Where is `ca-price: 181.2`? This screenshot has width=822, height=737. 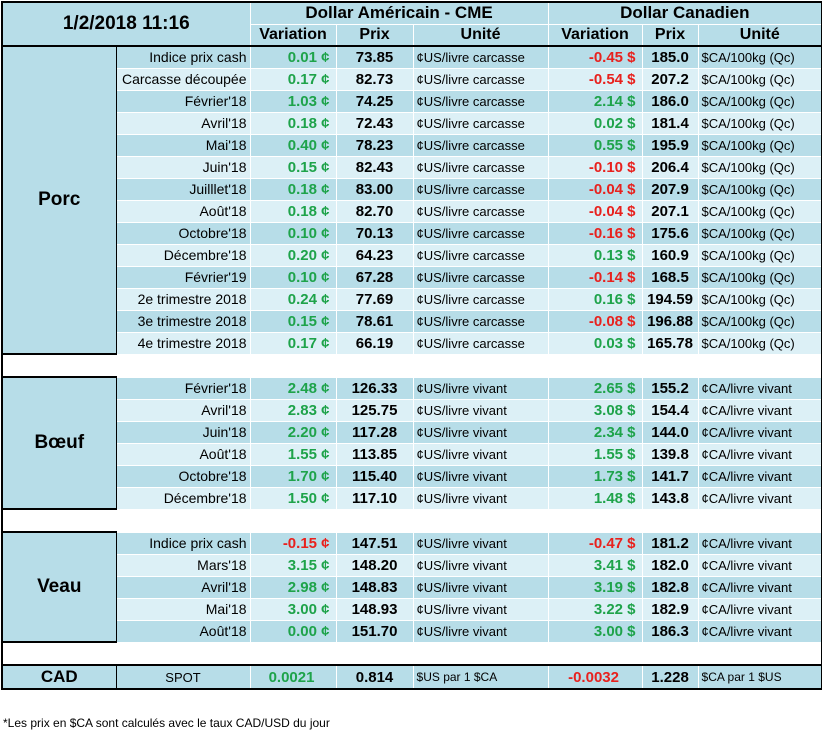 ca-price: 181.2 is located at coordinates (670, 543).